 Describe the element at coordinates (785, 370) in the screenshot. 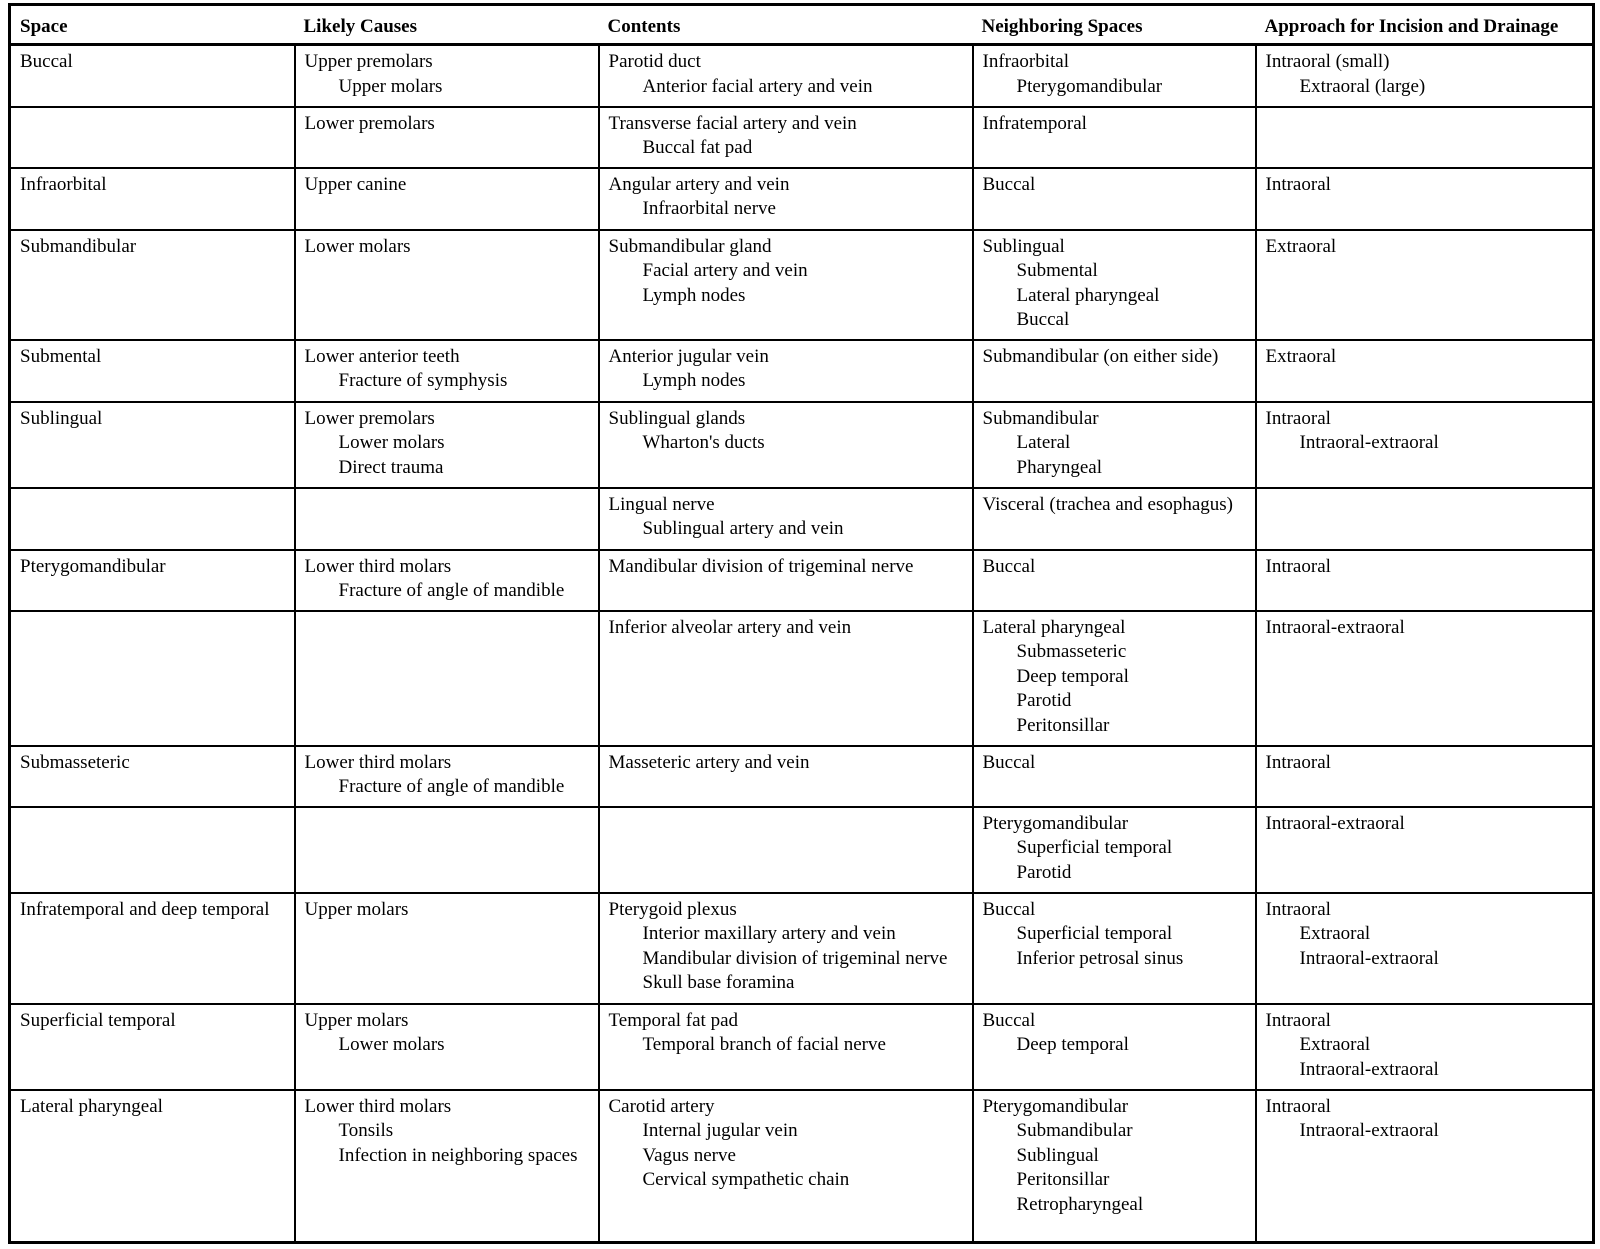

I see `cell-contents: Anterior jugular vein Lymph nodes` at that location.